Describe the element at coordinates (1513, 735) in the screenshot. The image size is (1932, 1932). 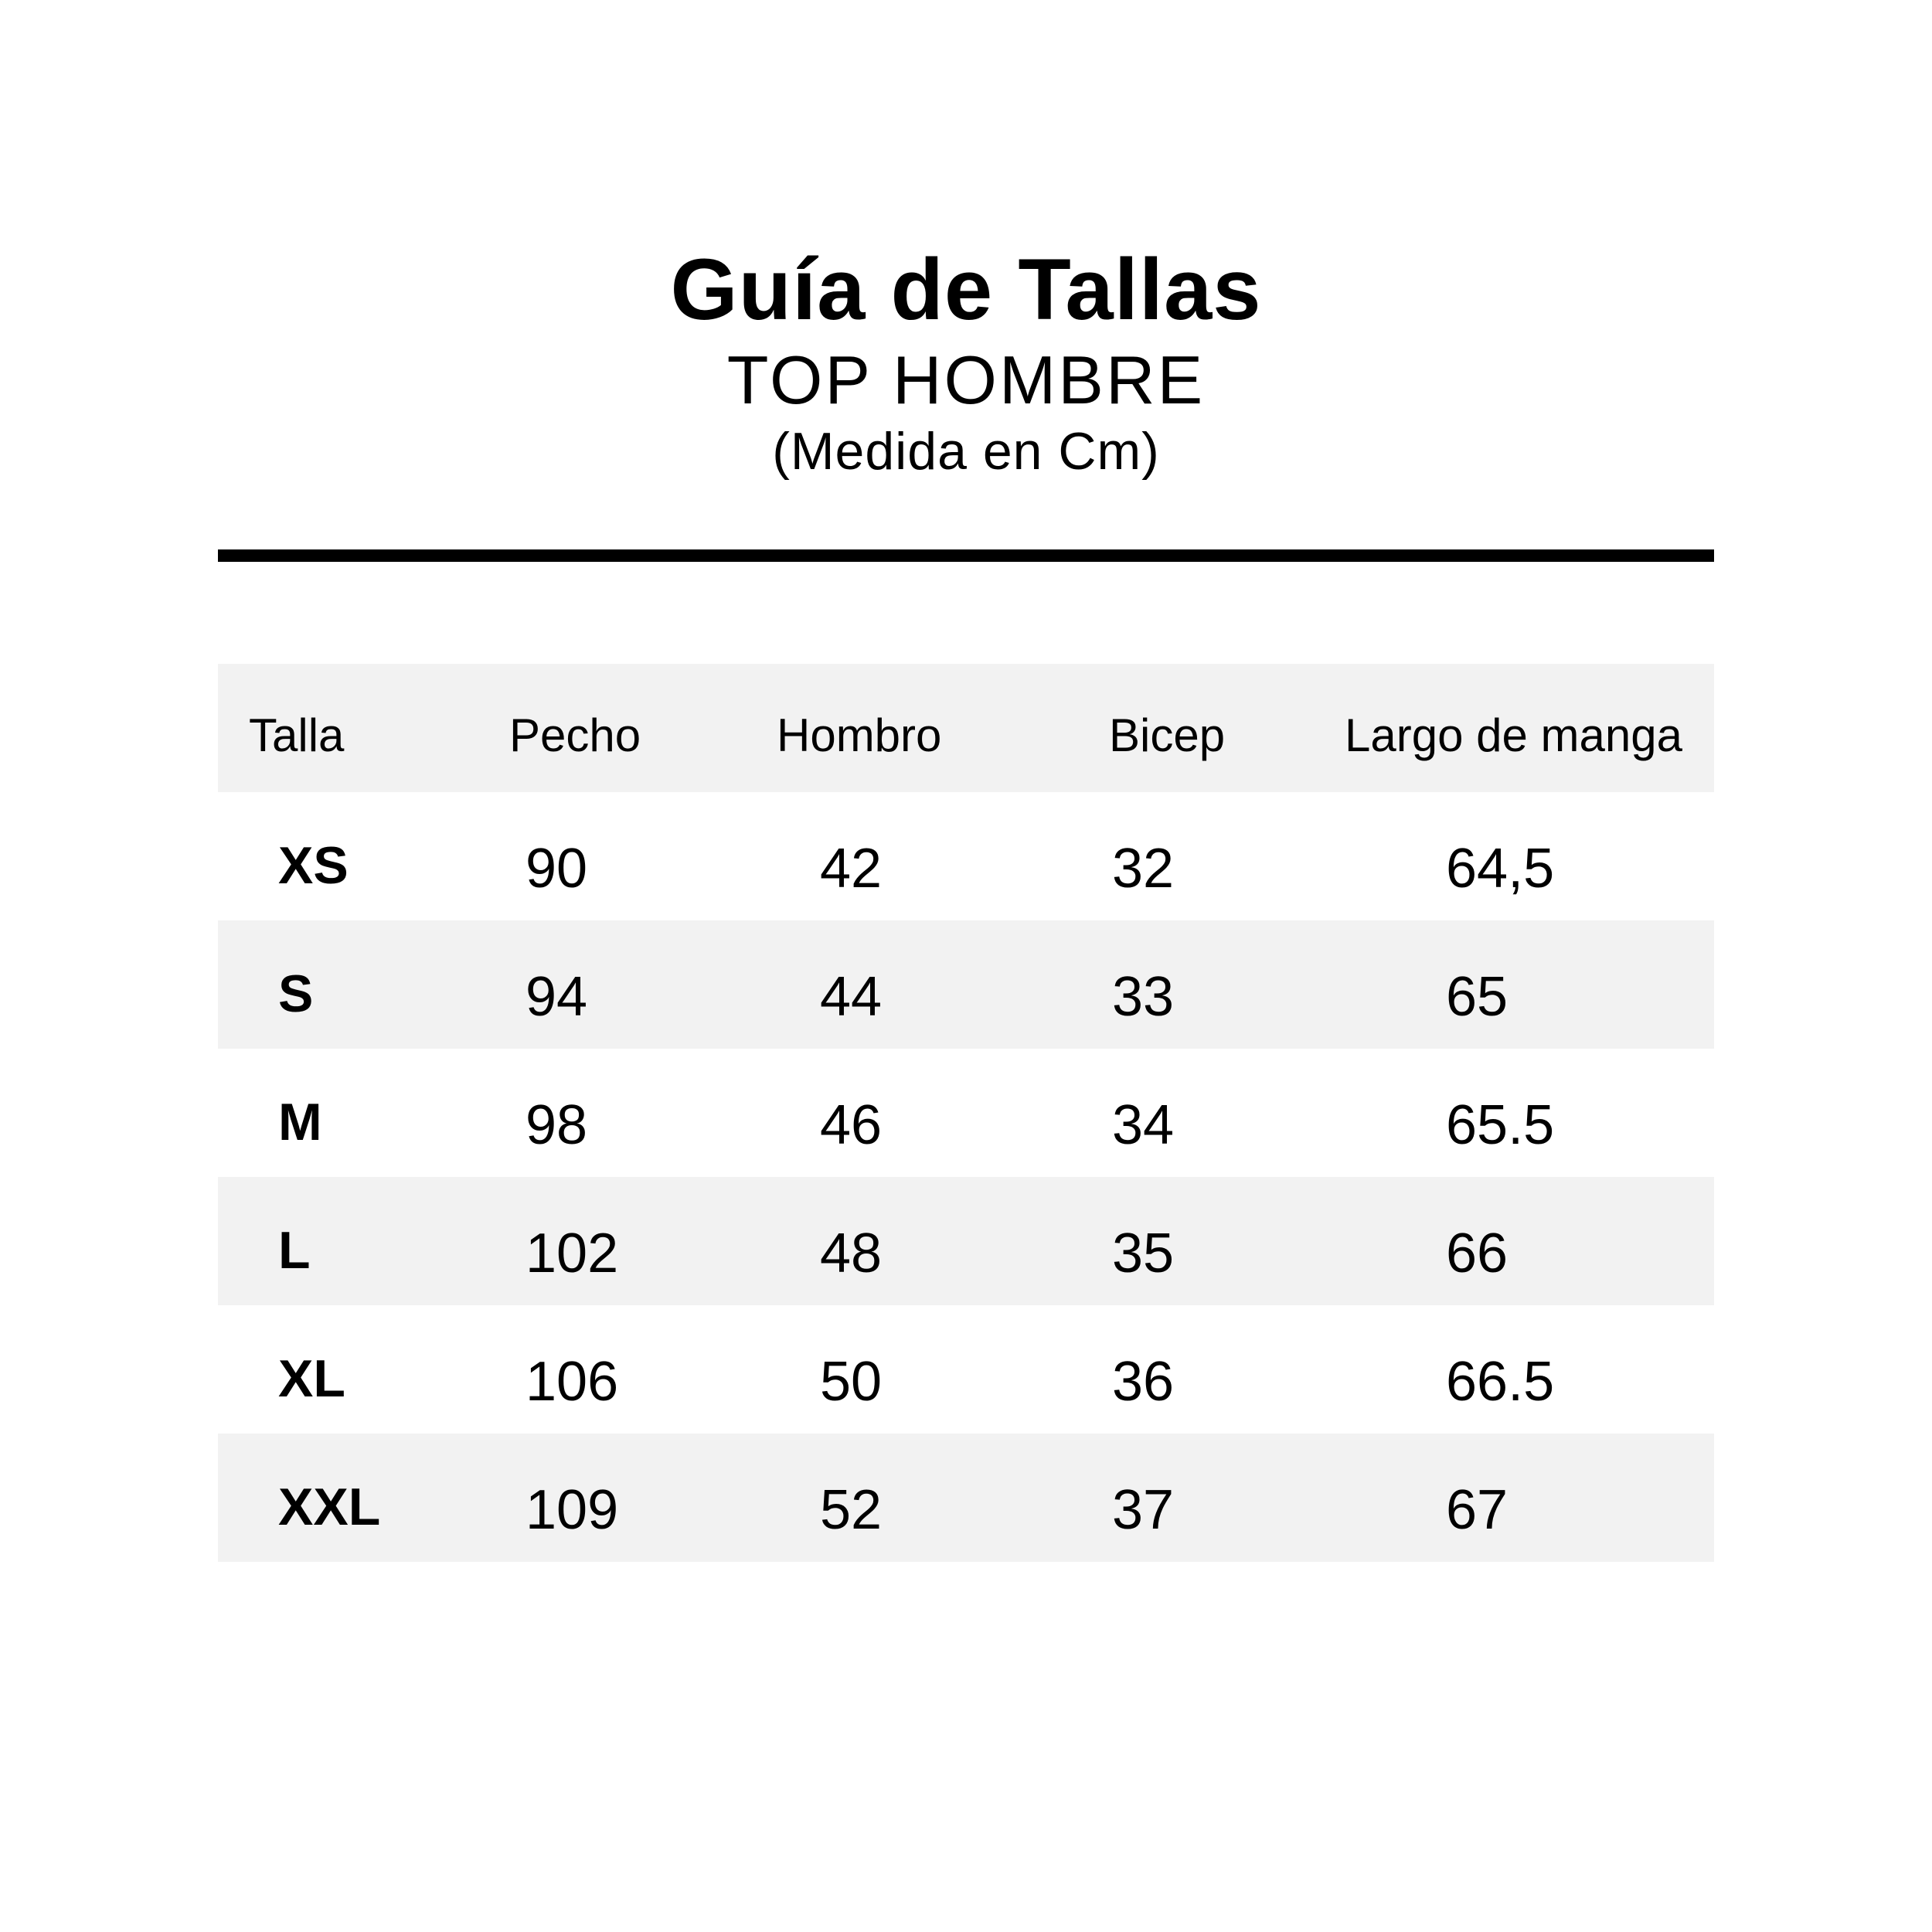
I see `column-header-largo-de-manga: Largo de manga` at that location.